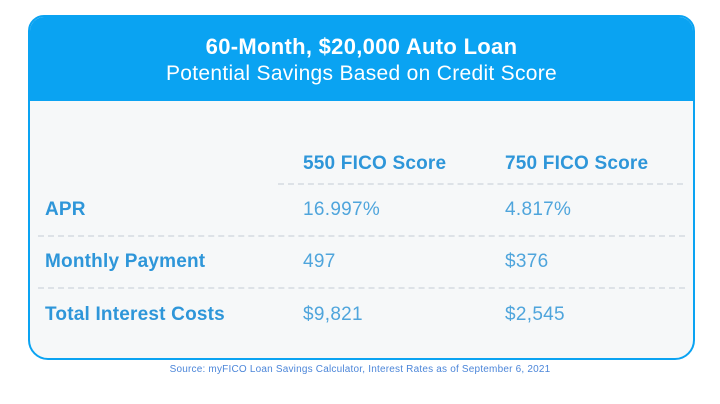 This screenshot has height=404, width=720. Describe the element at coordinates (342, 209) in the screenshot. I see `apr-550-value: 16.997%` at that location.